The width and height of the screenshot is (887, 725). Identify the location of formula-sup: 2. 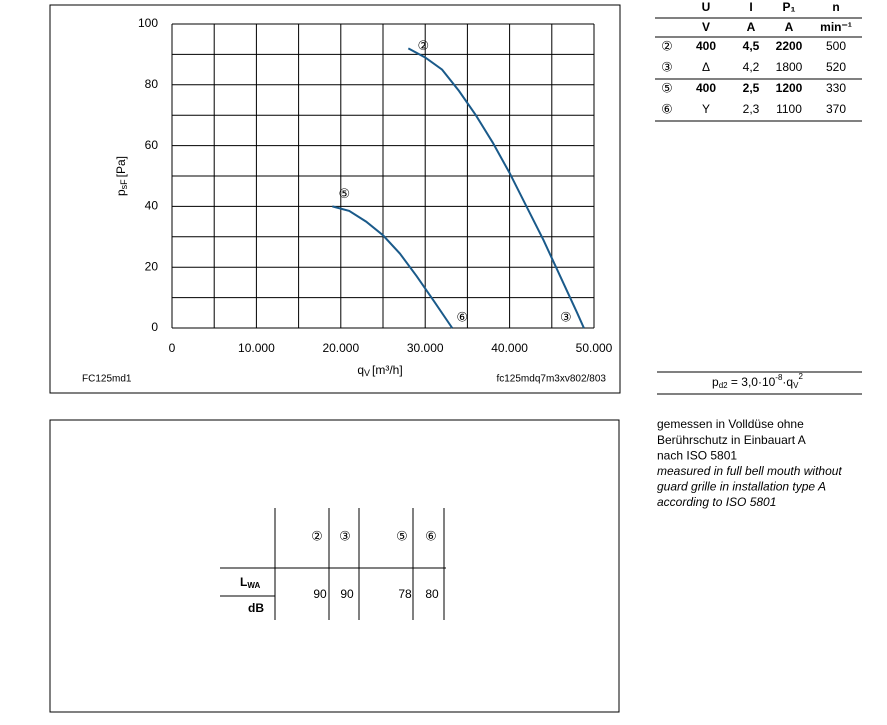
(800, 376).